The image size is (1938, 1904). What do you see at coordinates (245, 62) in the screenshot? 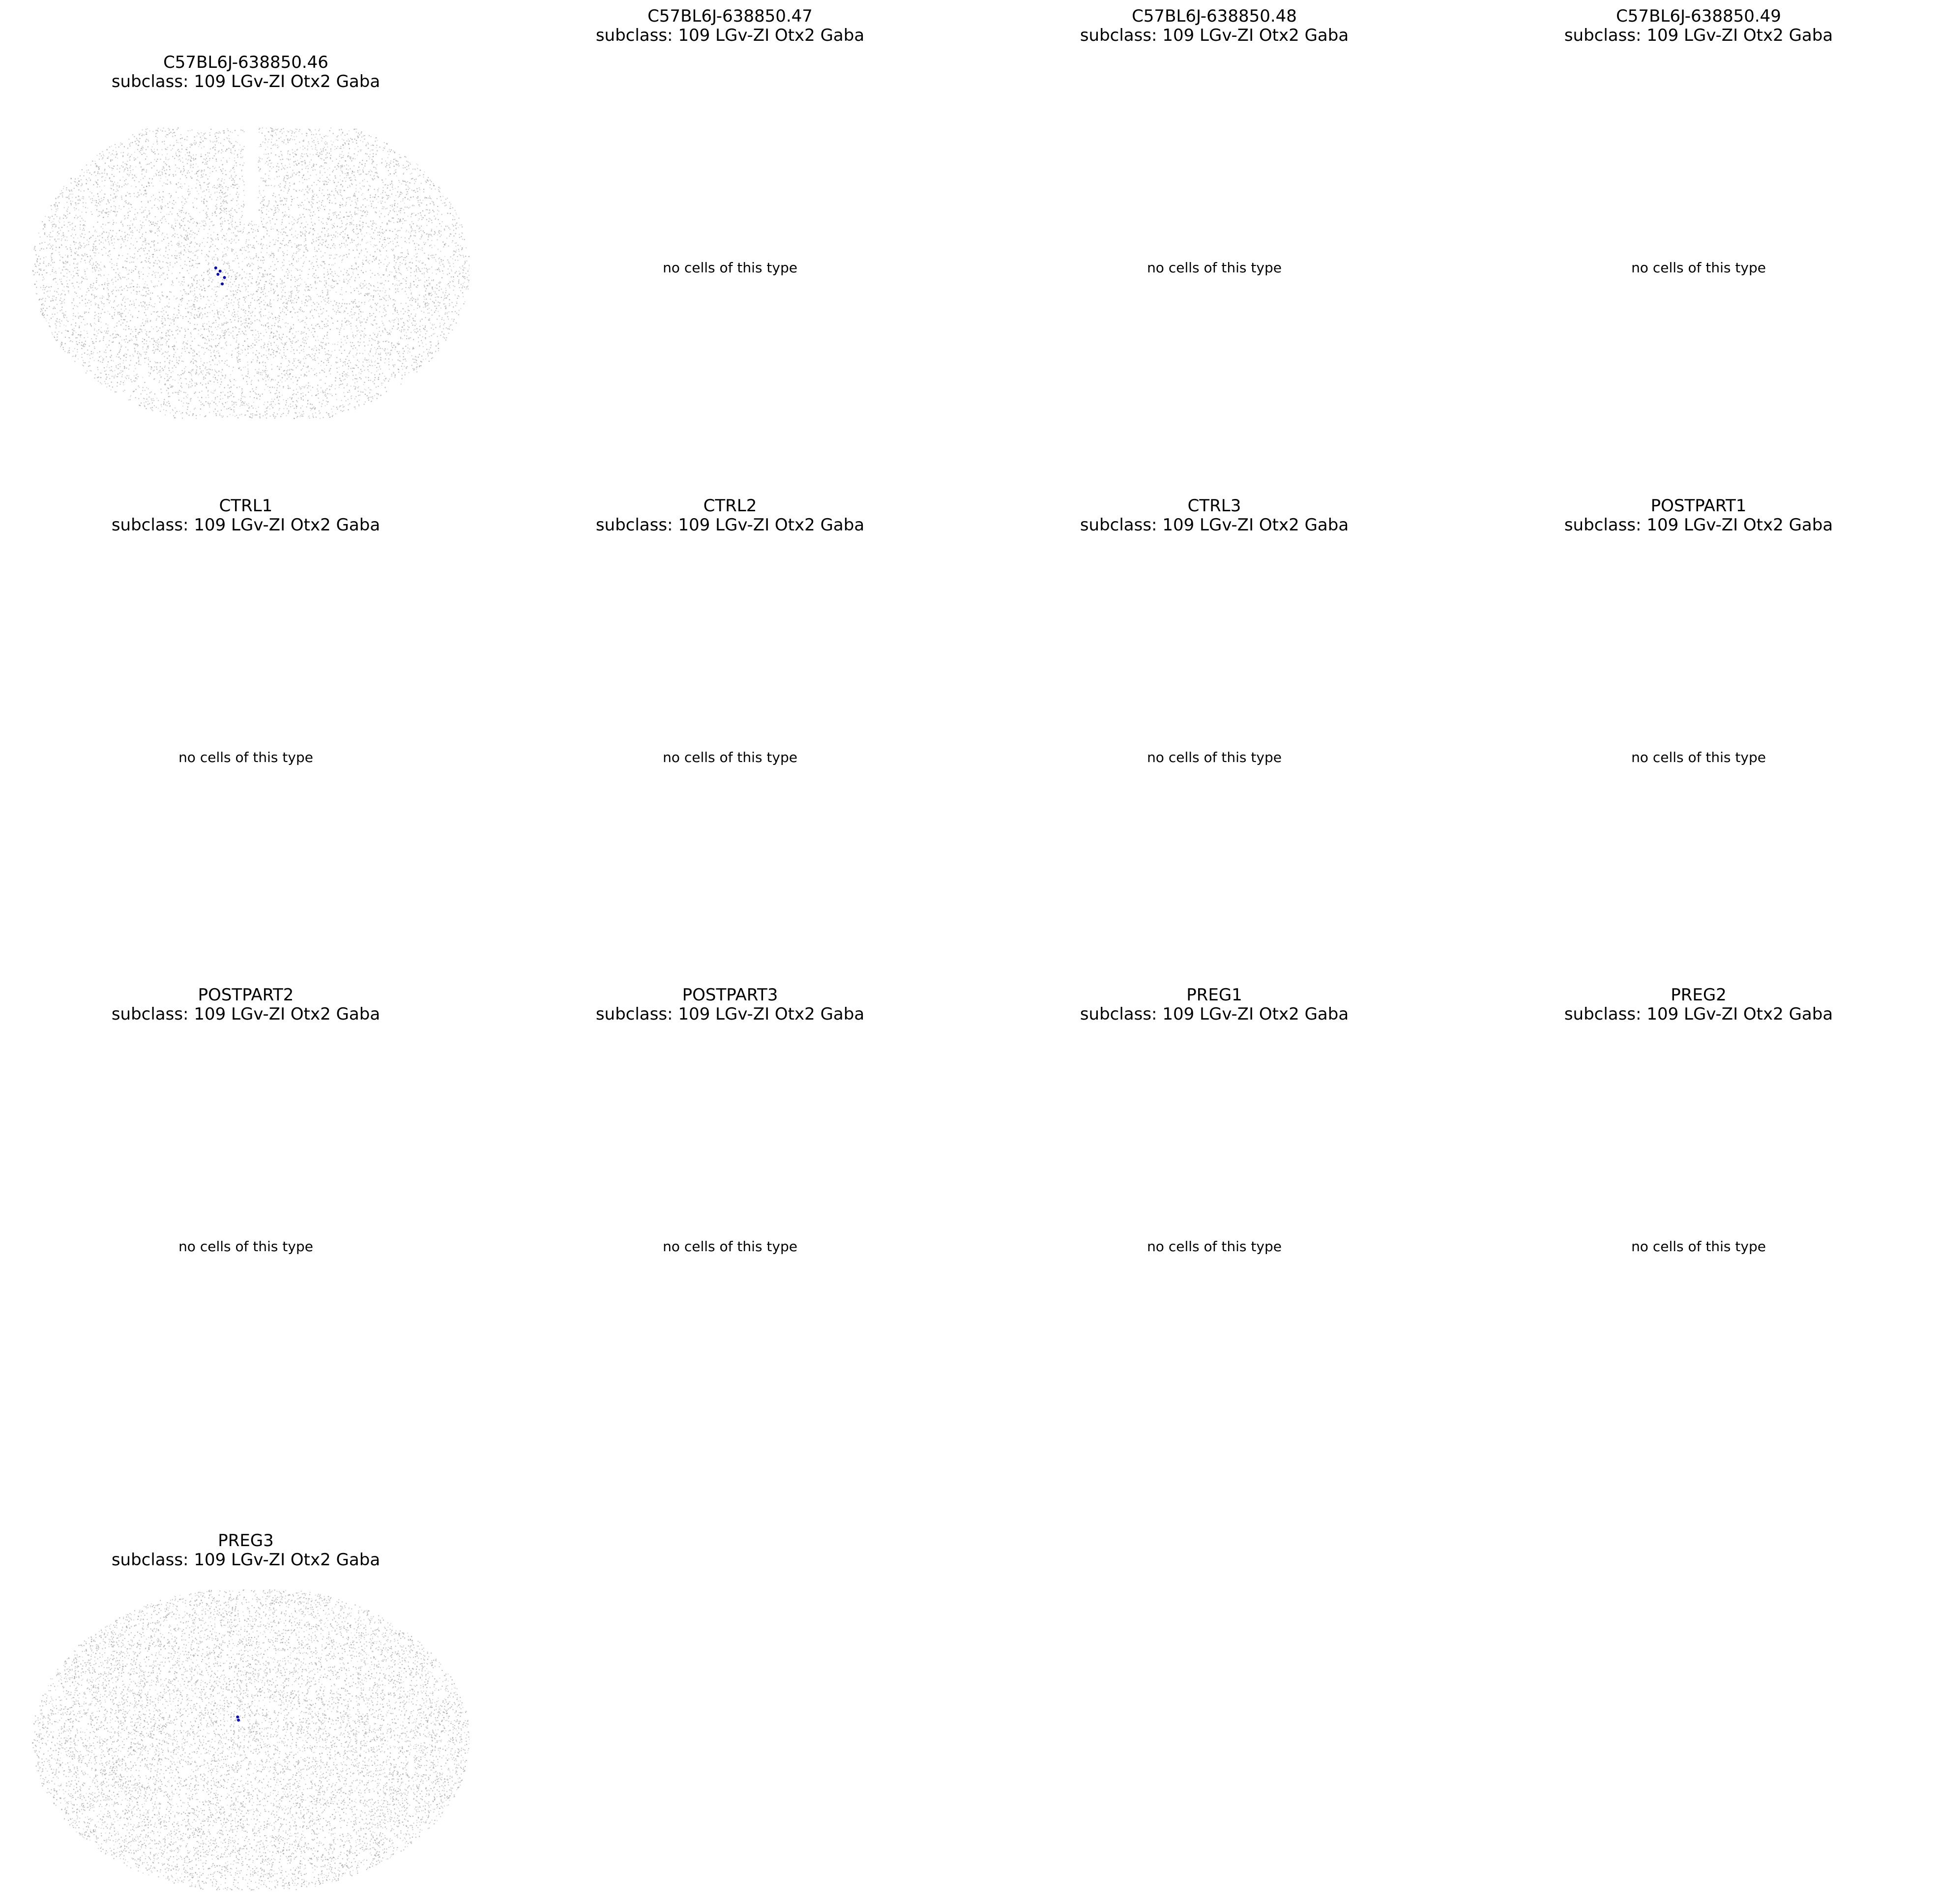
I see `sample-name: C57BL6J-638850.46` at bounding box center [245, 62].